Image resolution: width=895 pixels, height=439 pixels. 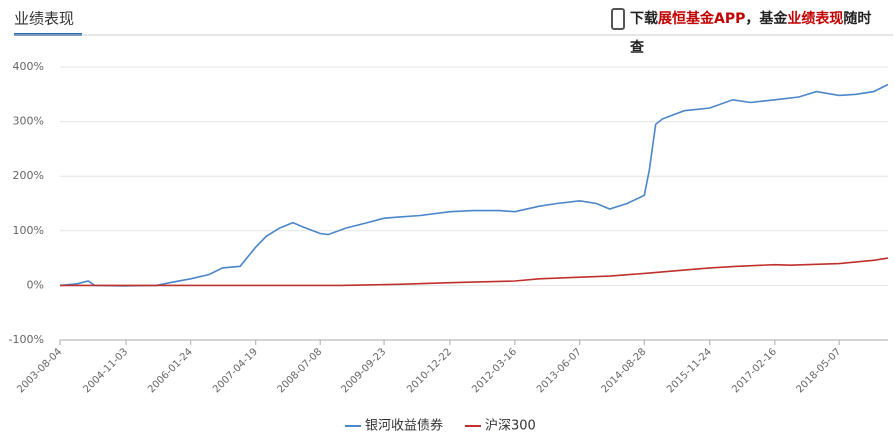 What do you see at coordinates (644, 18) in the screenshot?
I see `note-part: 下载` at bounding box center [644, 18].